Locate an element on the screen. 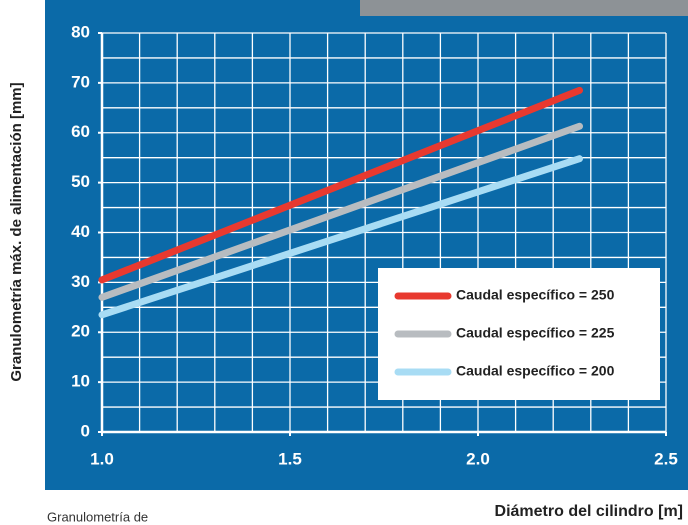 The width and height of the screenshot is (688, 525). x-tick-label: 1.5 is located at coordinates (290, 458).